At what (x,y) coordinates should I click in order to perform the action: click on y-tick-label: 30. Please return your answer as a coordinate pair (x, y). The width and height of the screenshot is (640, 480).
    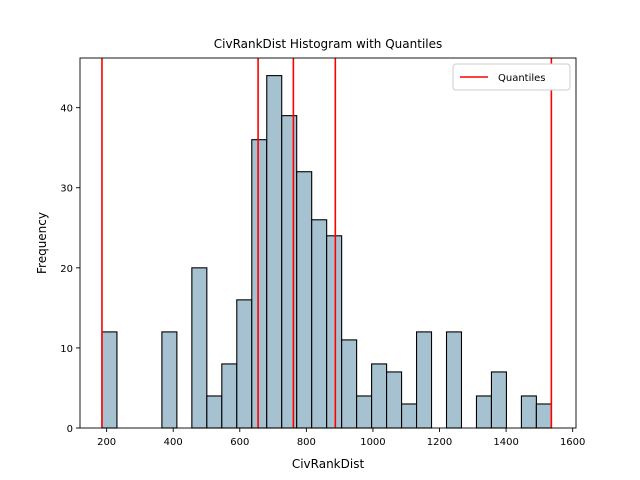
    Looking at the image, I should click on (66, 189).